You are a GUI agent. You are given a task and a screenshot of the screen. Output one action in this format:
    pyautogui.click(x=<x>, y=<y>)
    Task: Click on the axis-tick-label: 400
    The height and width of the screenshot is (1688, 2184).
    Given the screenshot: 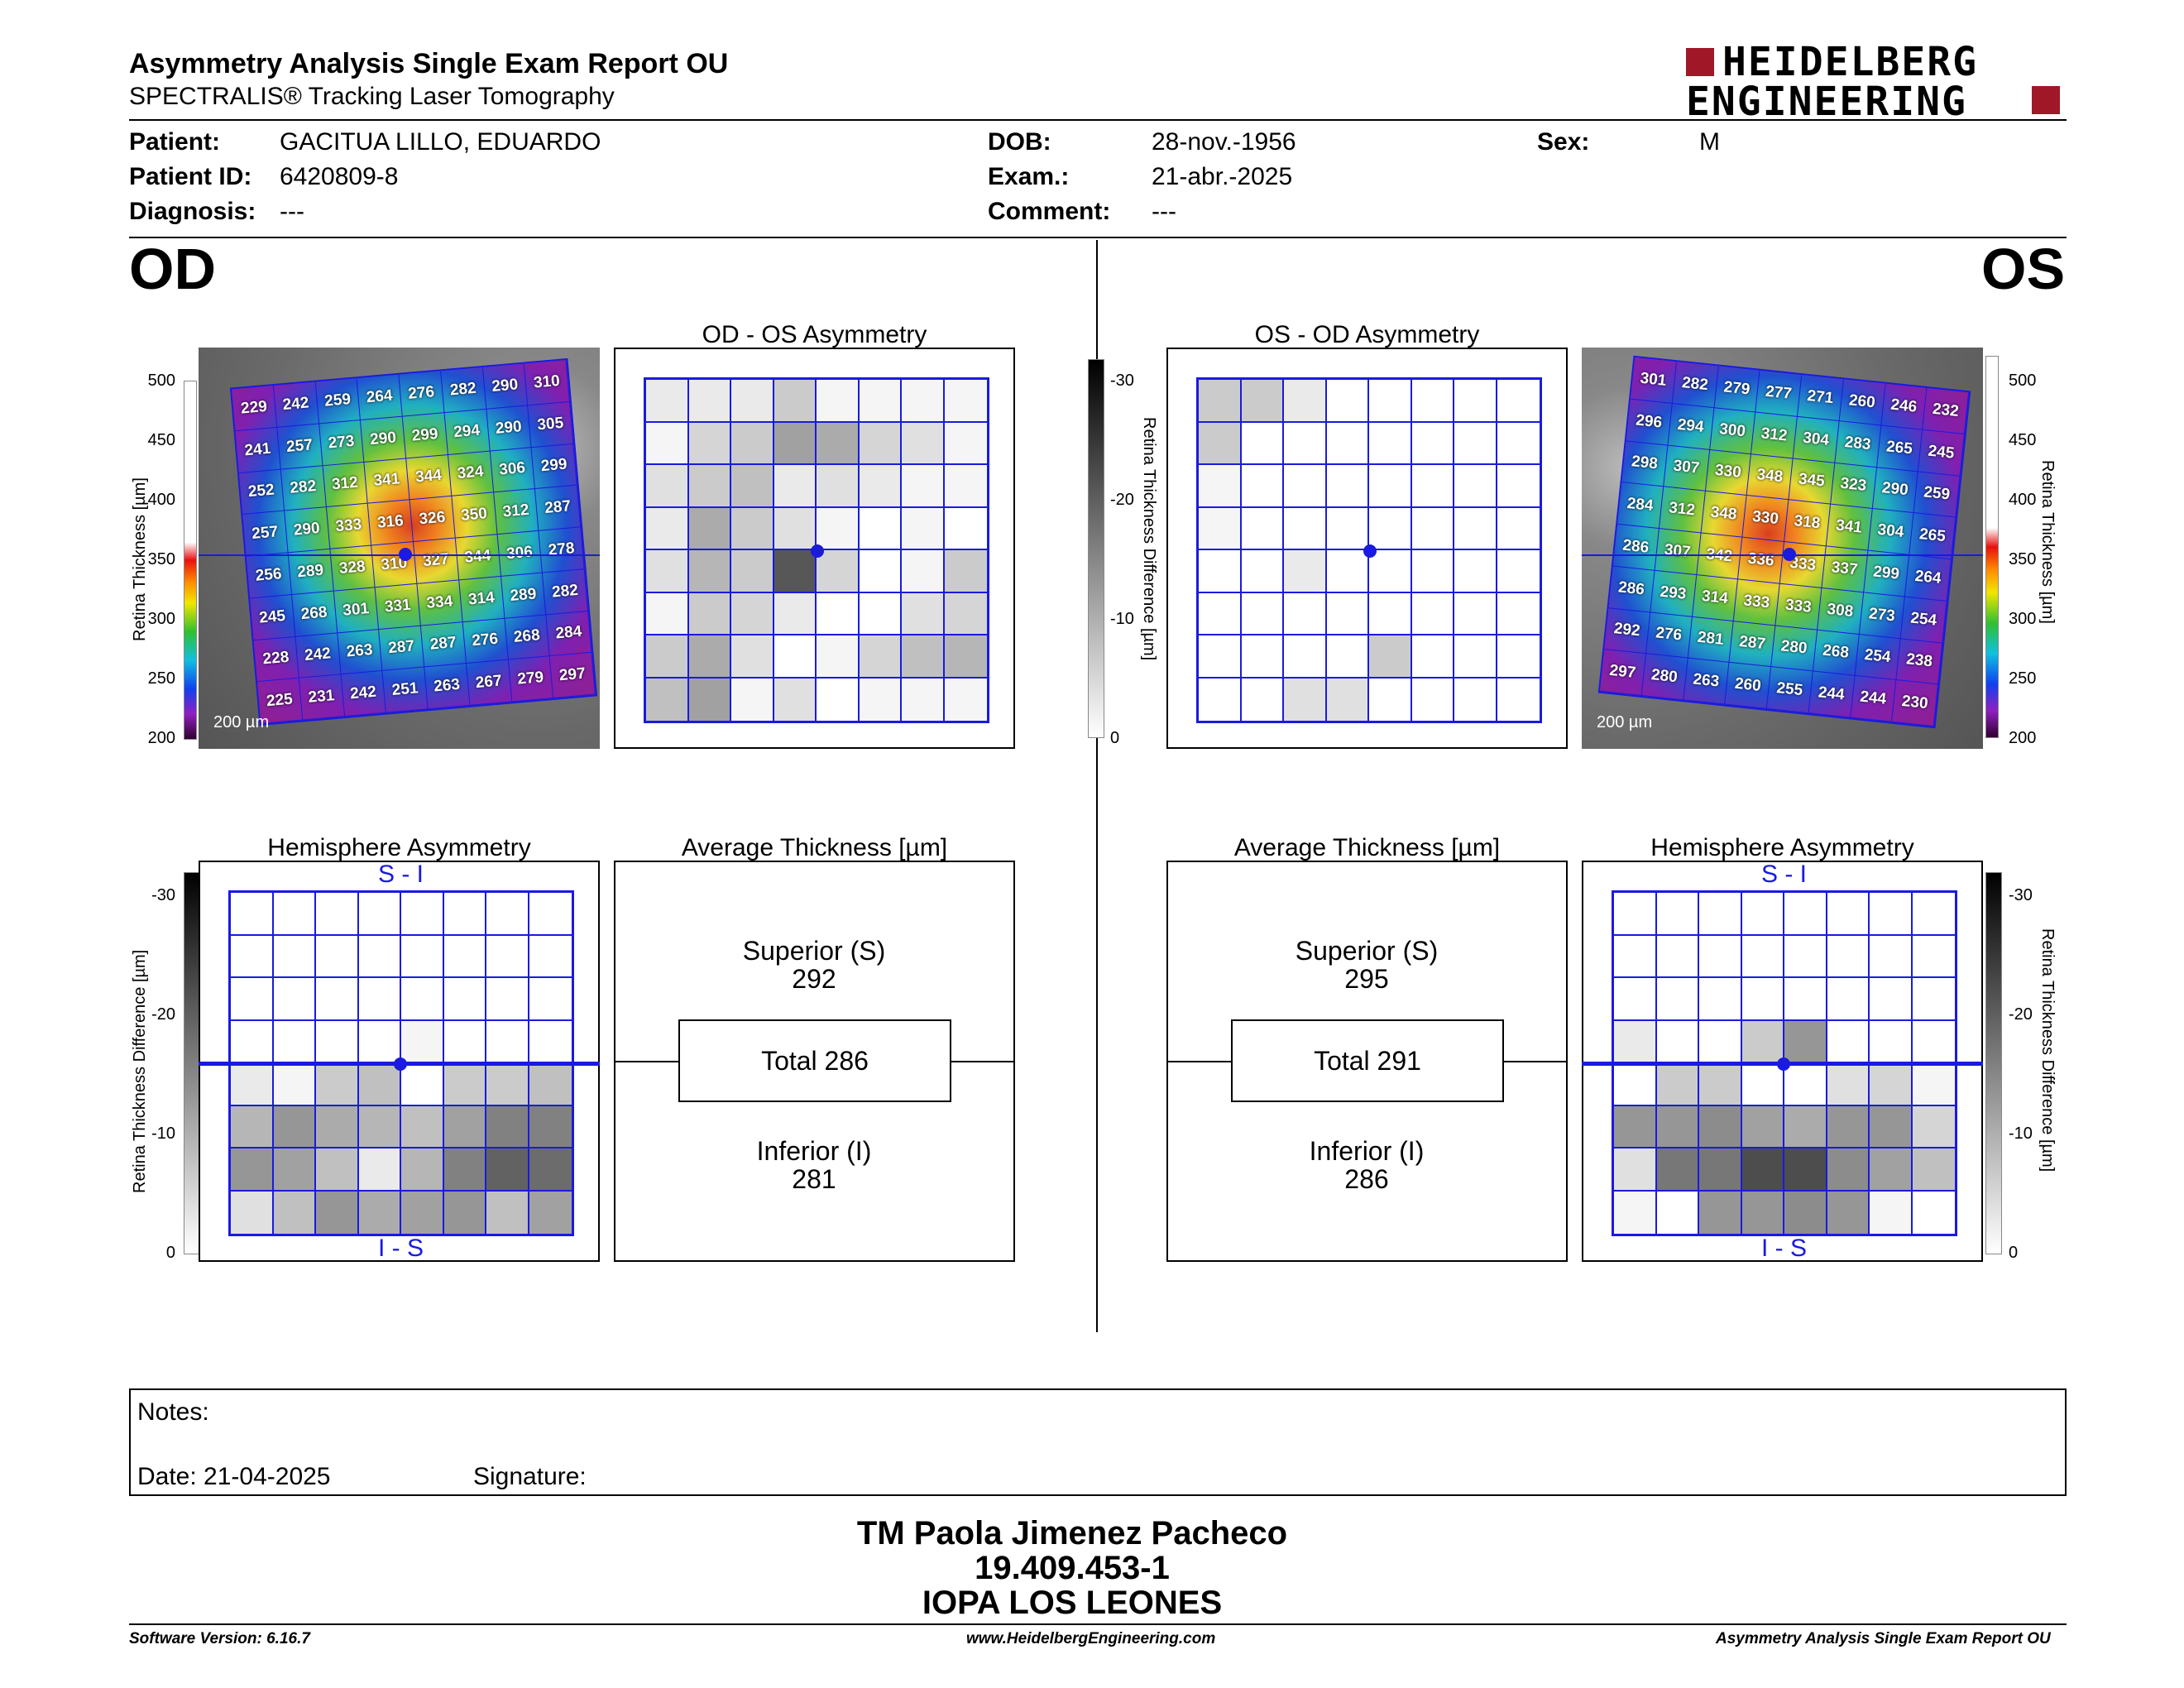 What is the action you would take?
    pyautogui.click(x=2023, y=500)
    